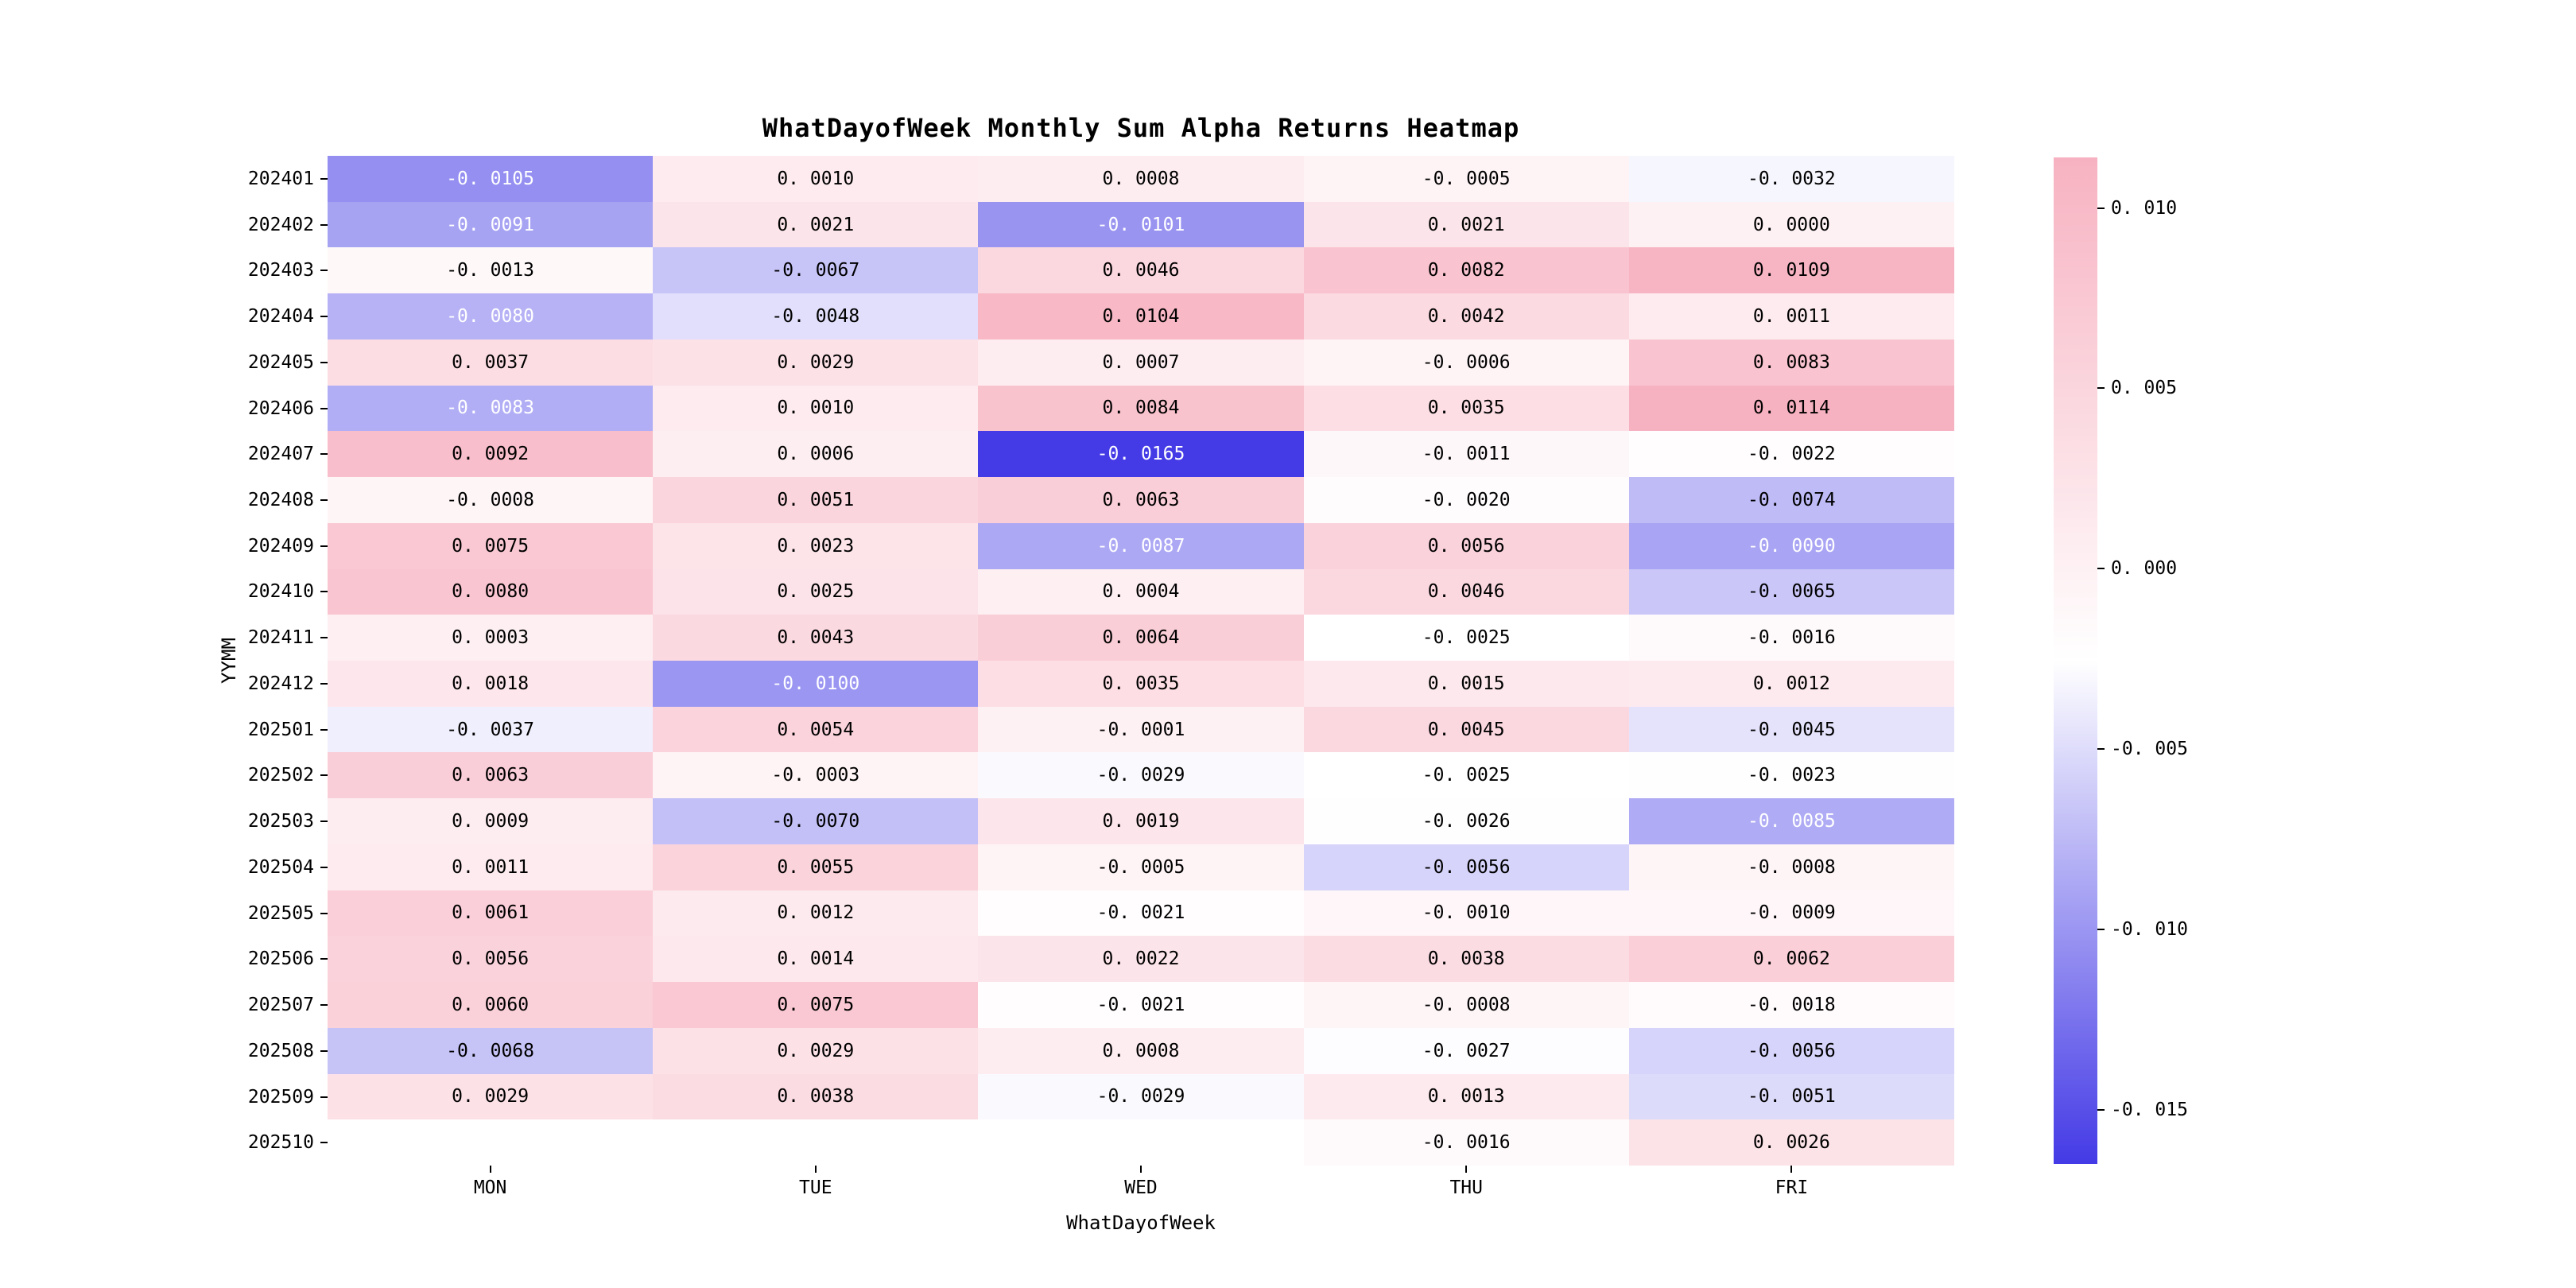 This screenshot has height=1288, width=2576. What do you see at coordinates (1141, 1050) in the screenshot?
I see `heatmap-cell: 0. 0008` at bounding box center [1141, 1050].